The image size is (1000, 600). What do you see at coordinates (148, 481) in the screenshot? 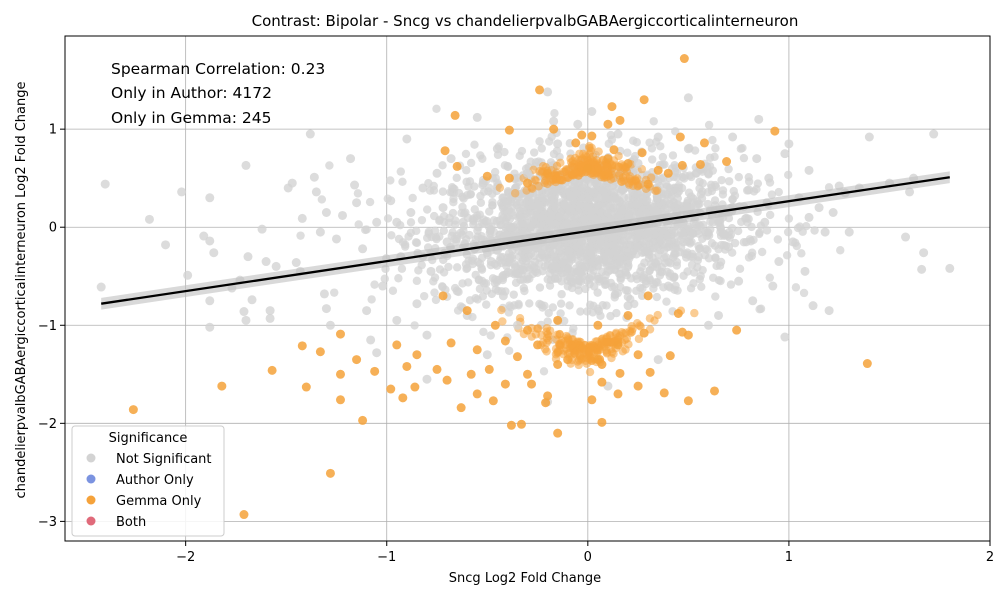
I see `legend-box` at bounding box center [148, 481].